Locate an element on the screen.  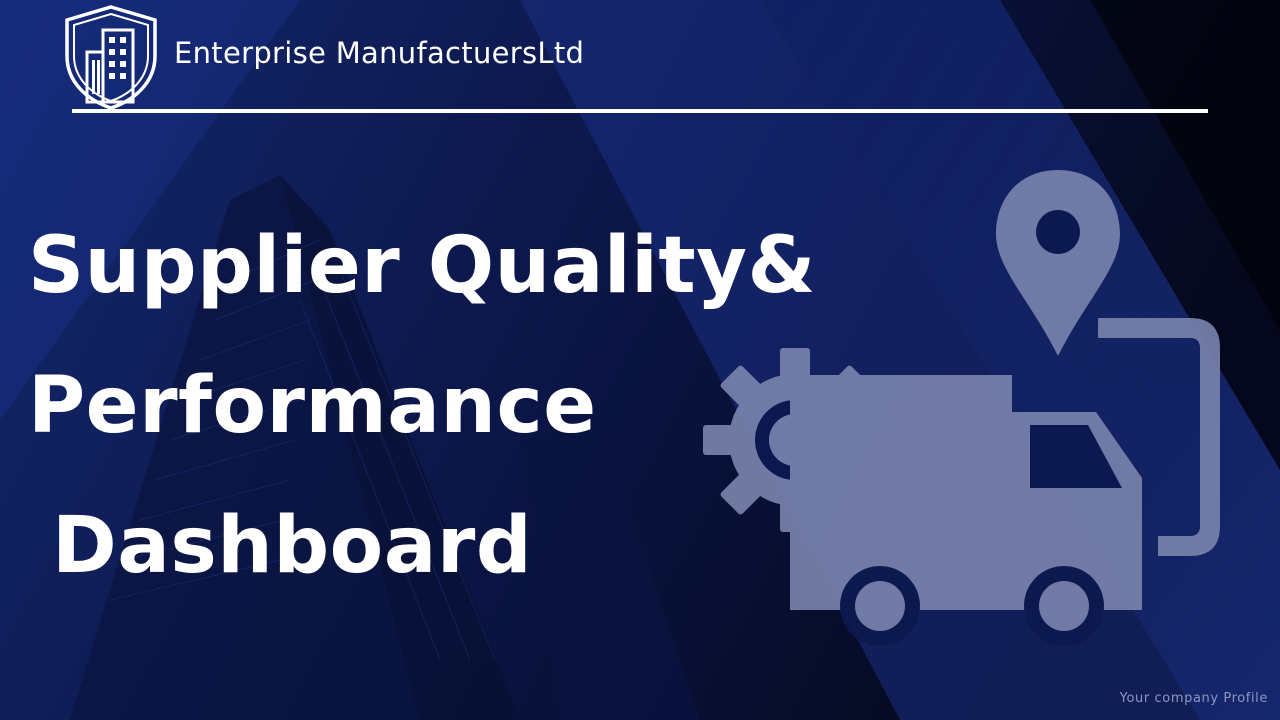
shield-building-icon is located at coordinates (111, 57).